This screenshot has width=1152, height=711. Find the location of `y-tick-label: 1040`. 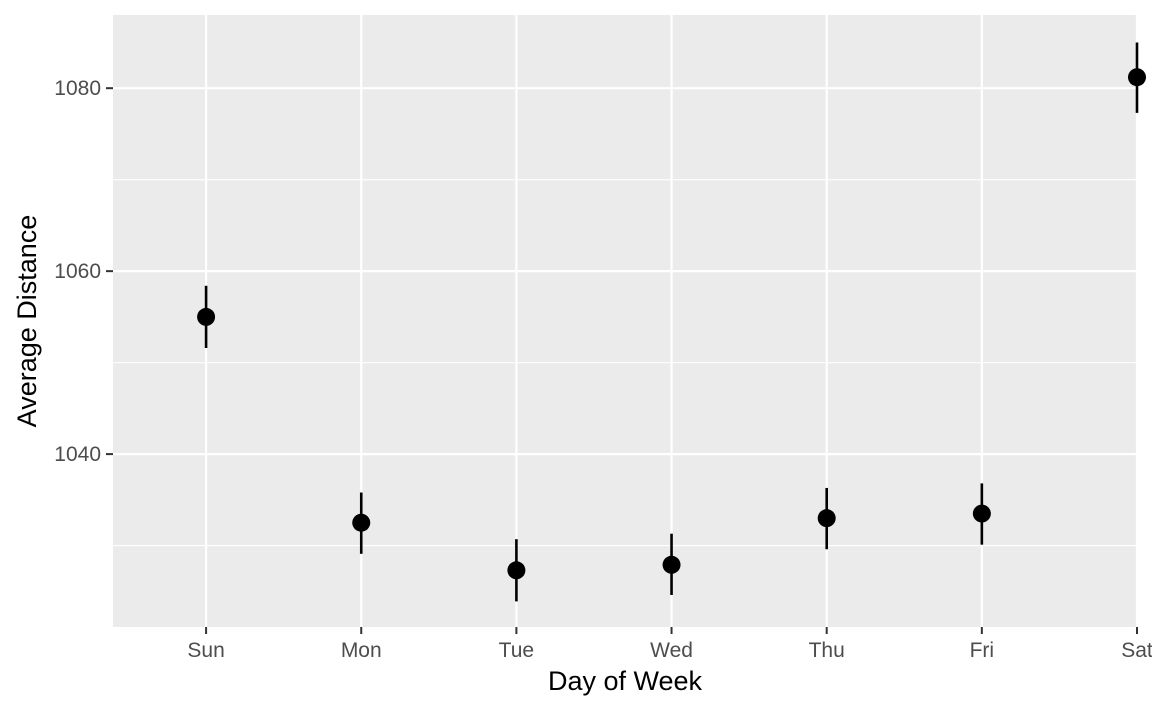

y-tick-label: 1040 is located at coordinates (77, 454).